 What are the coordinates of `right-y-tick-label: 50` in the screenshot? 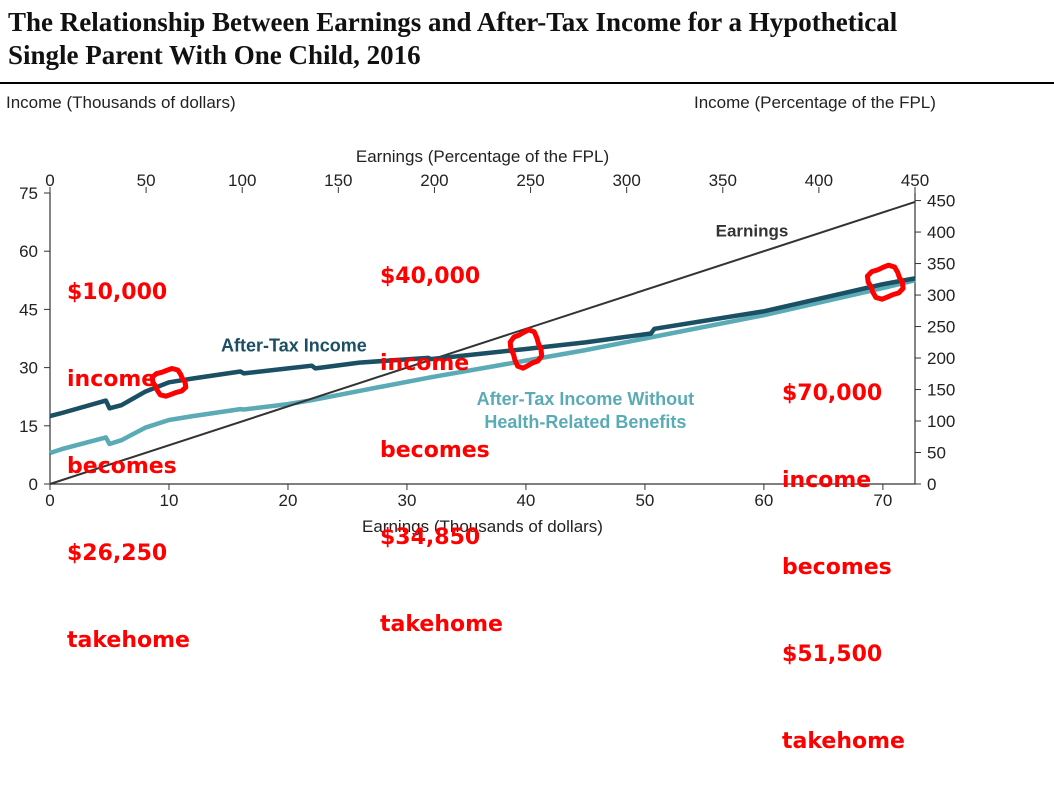 It's located at (936, 453).